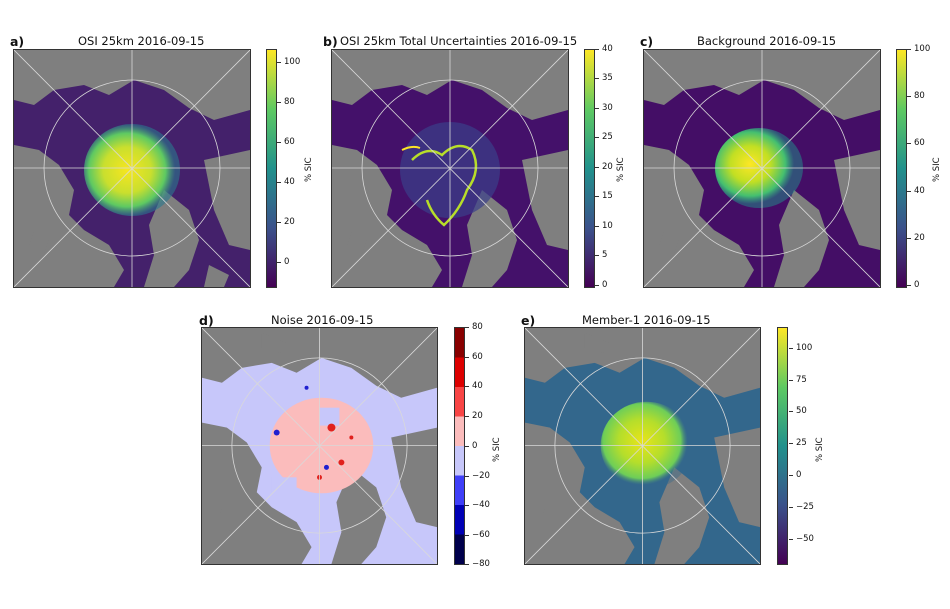 The width and height of the screenshot is (950, 609). I want to click on map-c, so click(762, 168).